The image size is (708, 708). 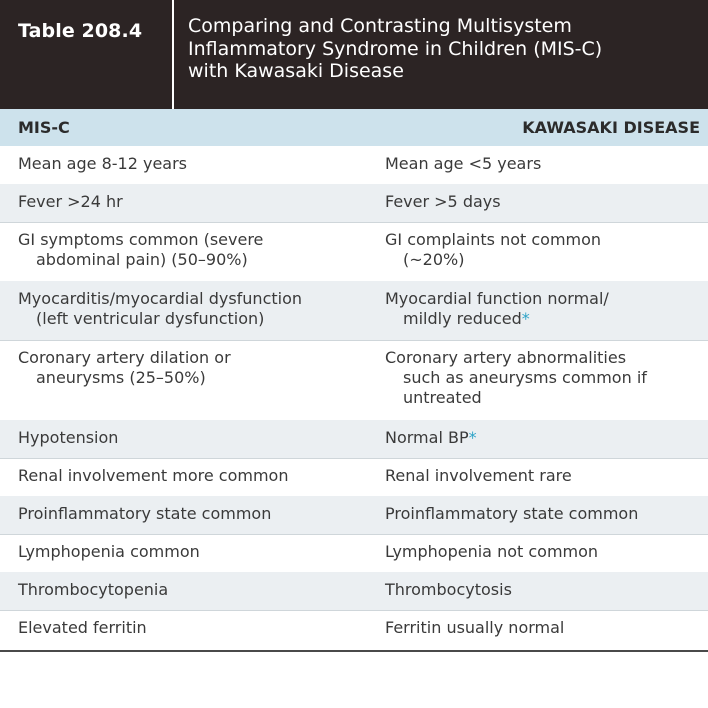 I want to click on cell-text-line: Myocarditis/myocardial dysfunction, so click(x=160, y=298).